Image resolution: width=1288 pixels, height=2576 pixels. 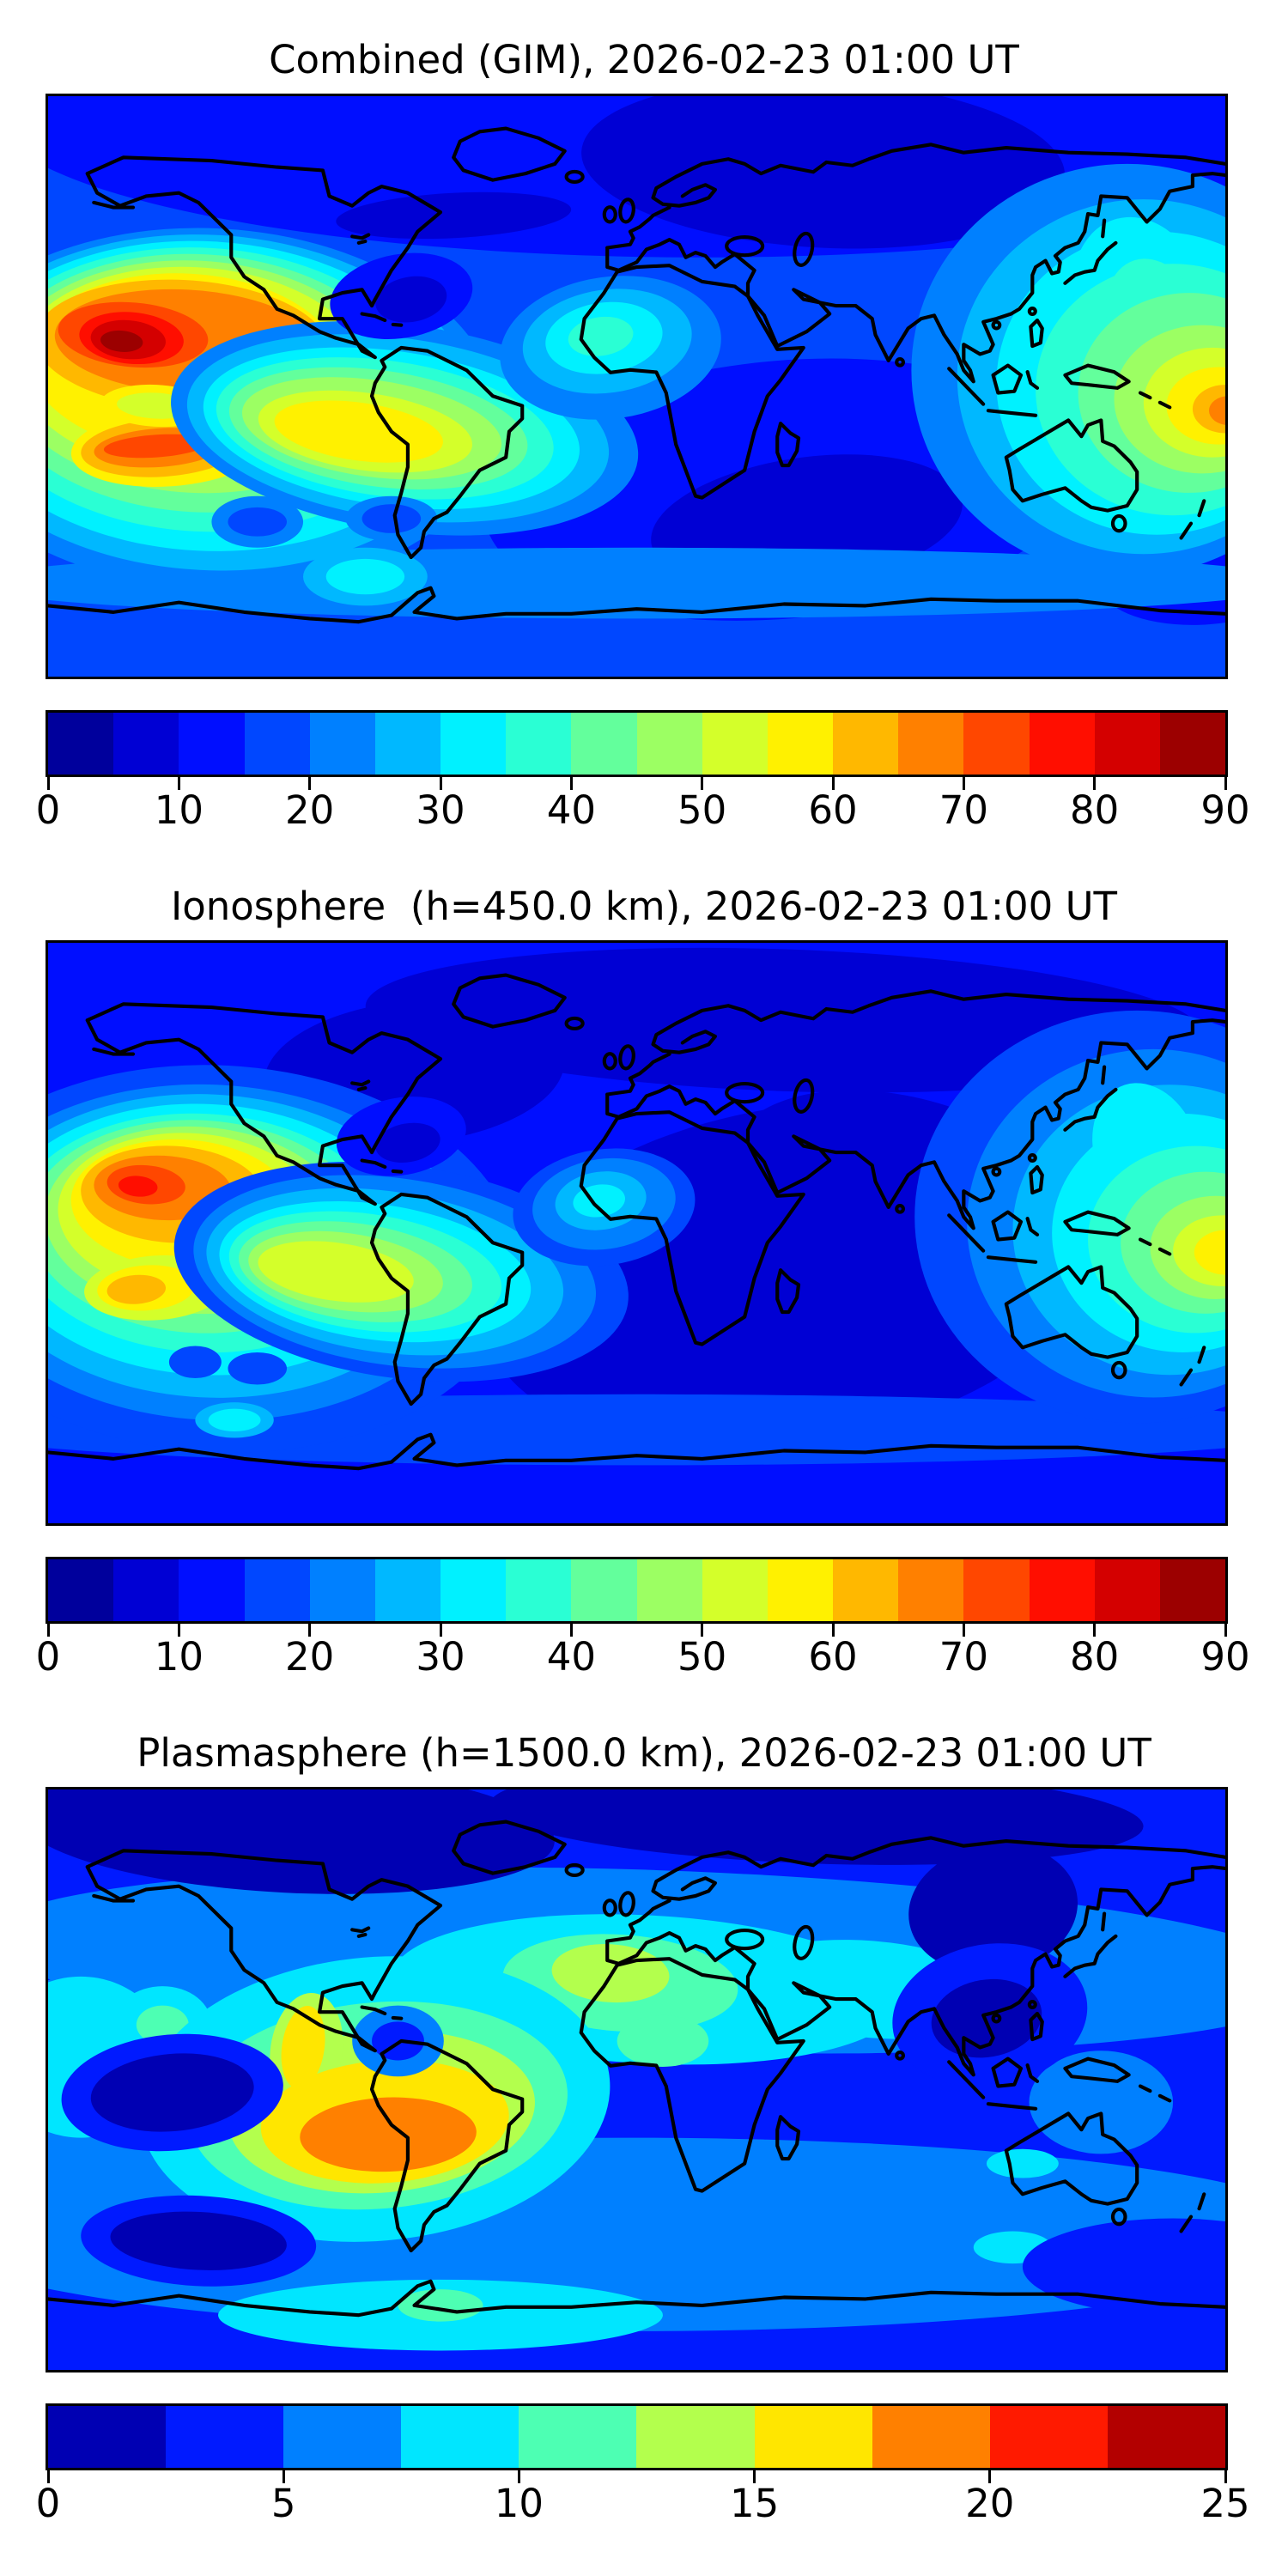 What do you see at coordinates (441, 1657) in the screenshot?
I see `colorbar-tick-label: 30` at bounding box center [441, 1657].